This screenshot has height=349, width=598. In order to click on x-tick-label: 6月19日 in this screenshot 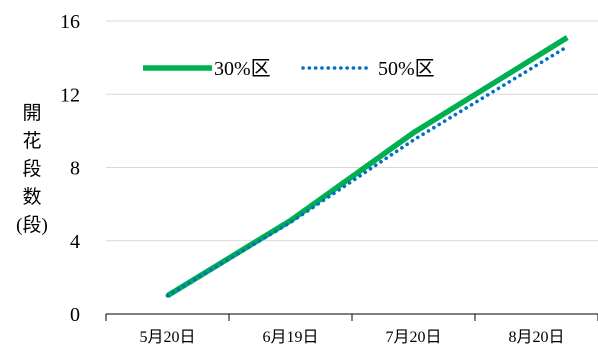, I will do `click(290, 337)`.